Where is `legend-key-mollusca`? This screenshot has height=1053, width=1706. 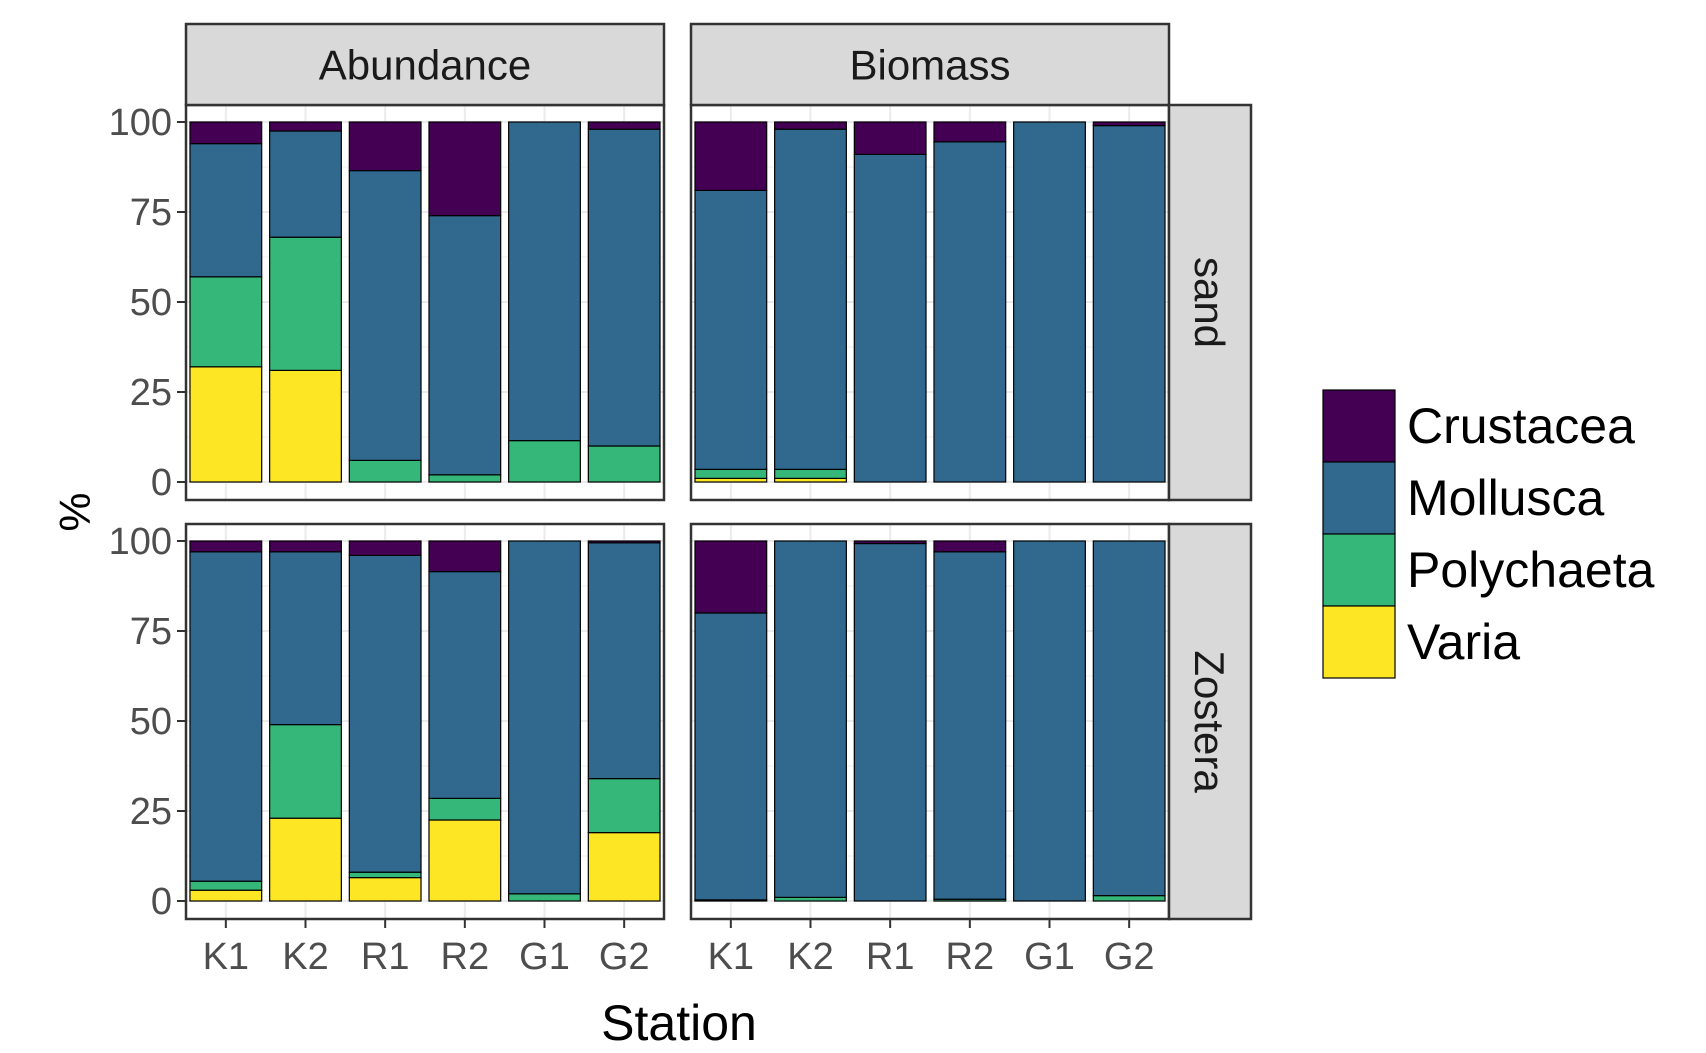 legend-key-mollusca is located at coordinates (1359, 498).